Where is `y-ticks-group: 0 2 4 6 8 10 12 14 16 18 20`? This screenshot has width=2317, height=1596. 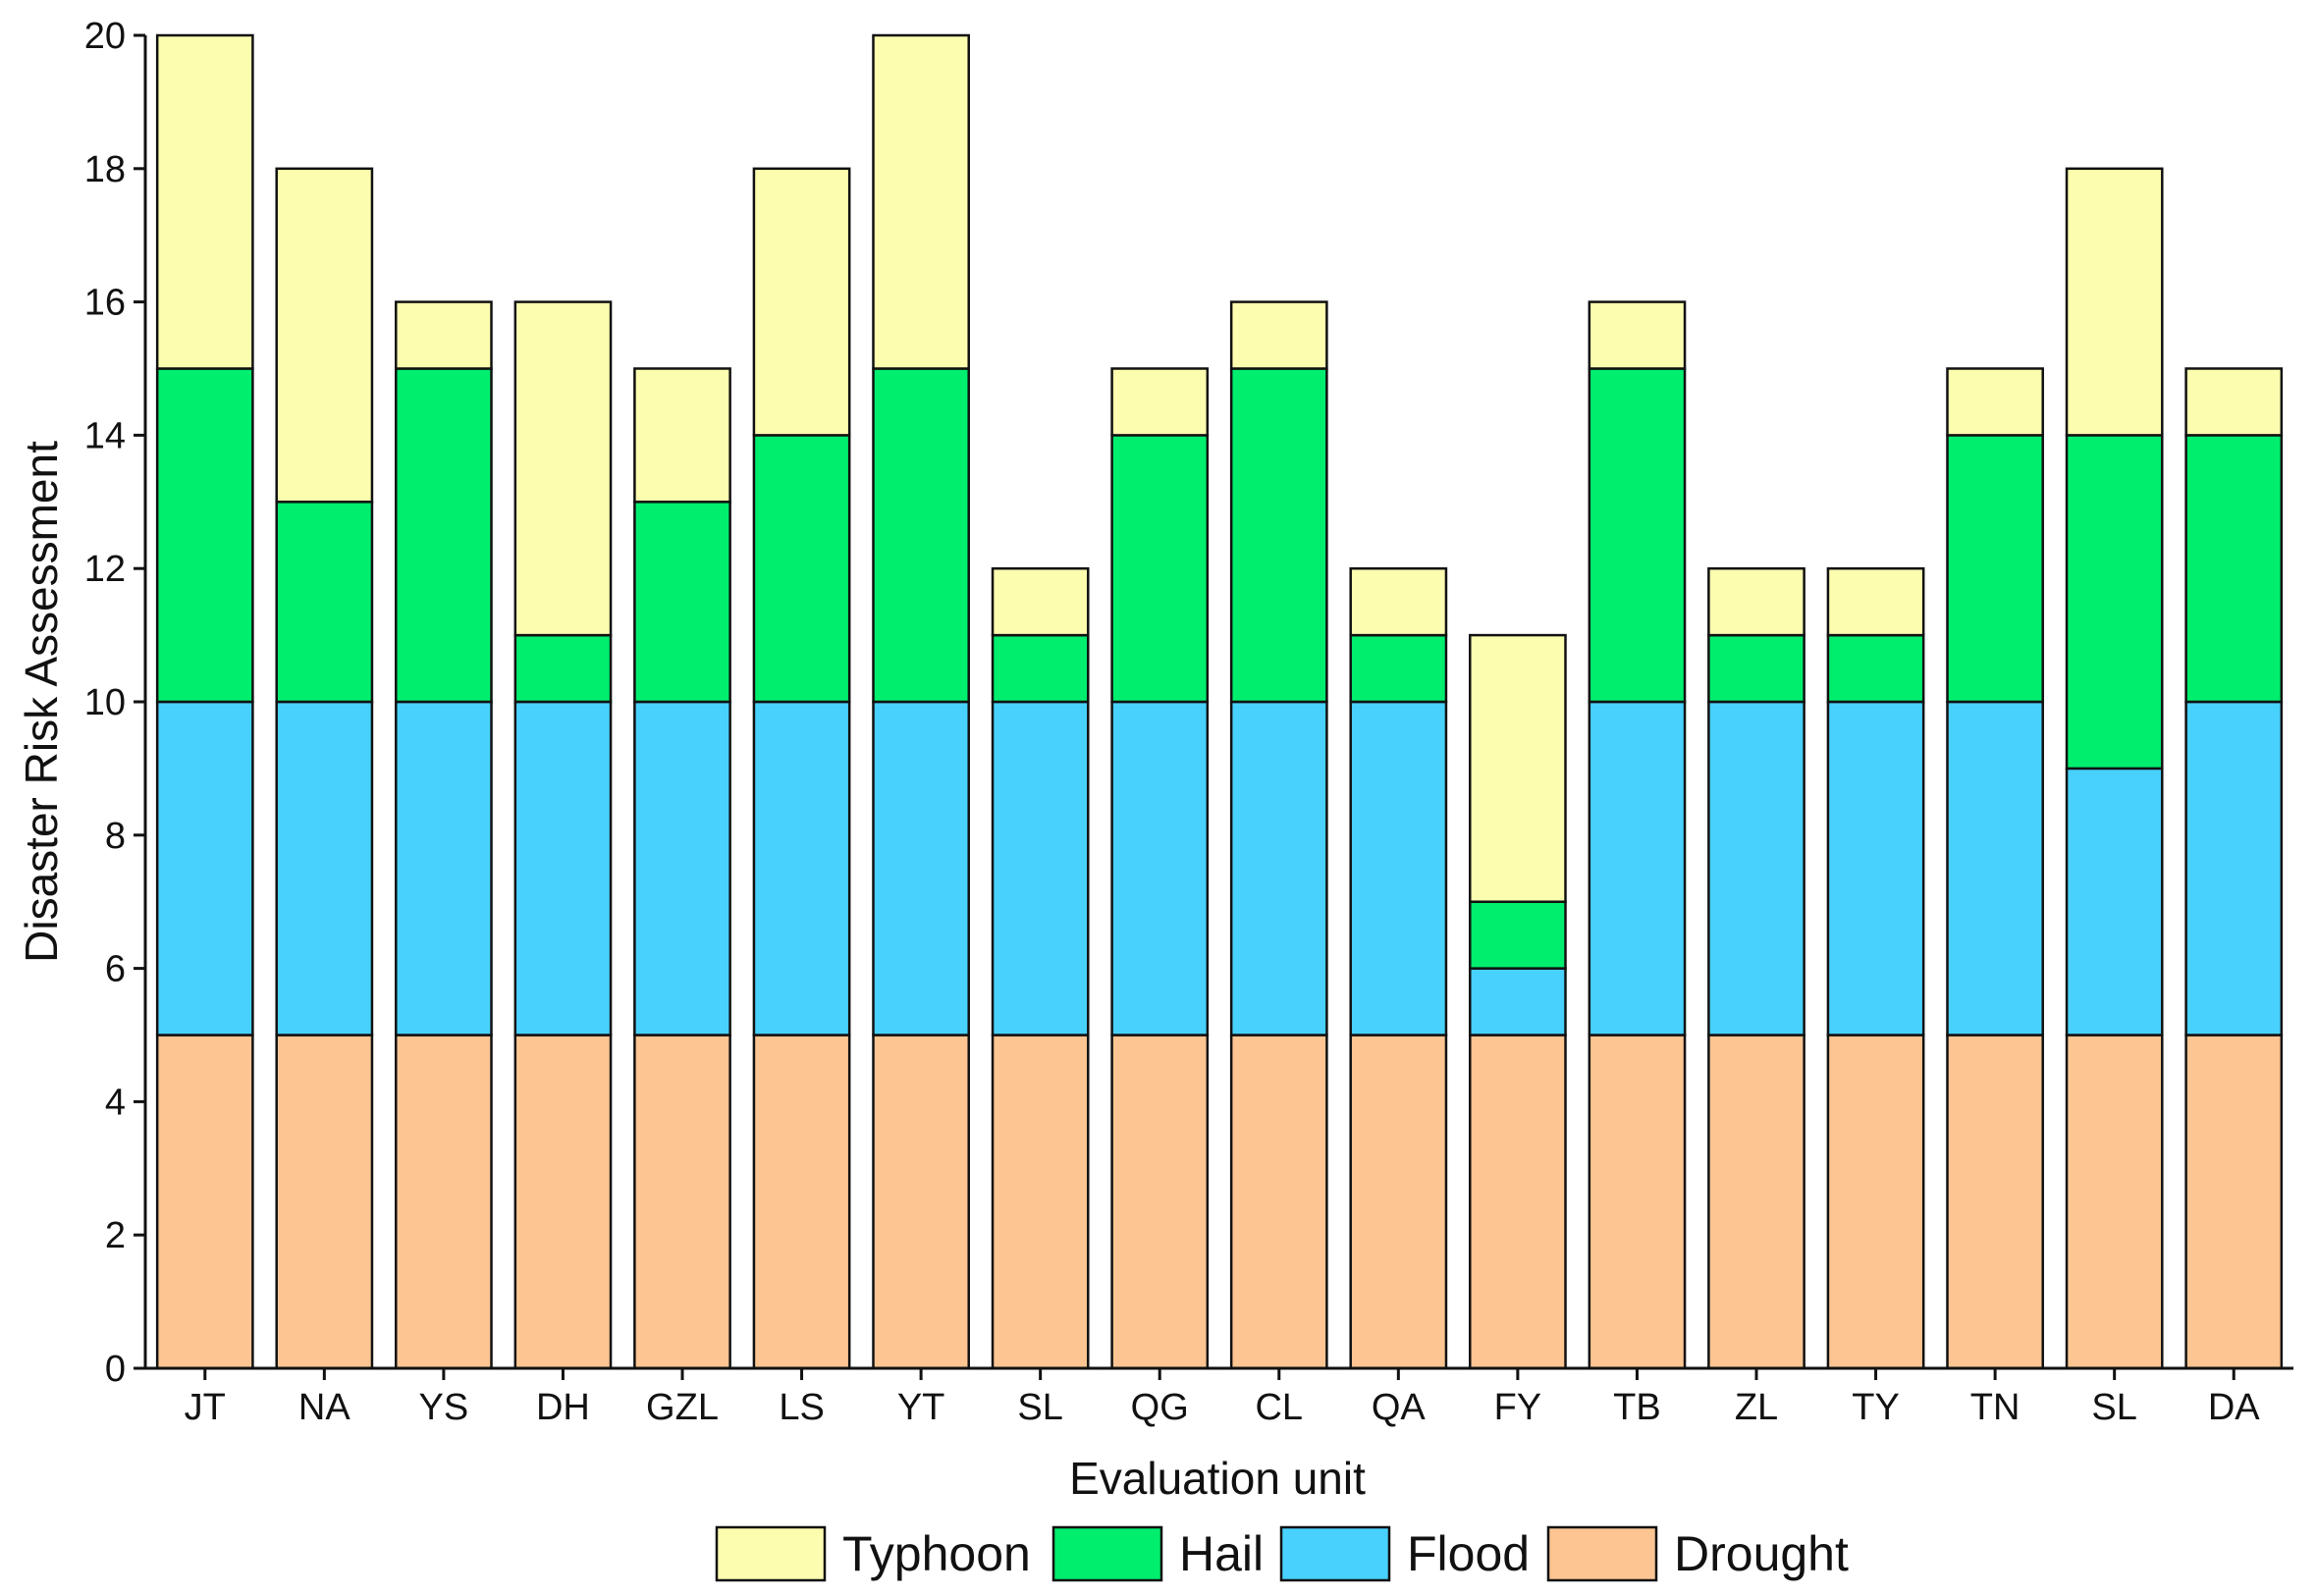
y-ticks-group: 0 2 4 6 8 10 12 14 16 18 20 is located at coordinates (114, 703).